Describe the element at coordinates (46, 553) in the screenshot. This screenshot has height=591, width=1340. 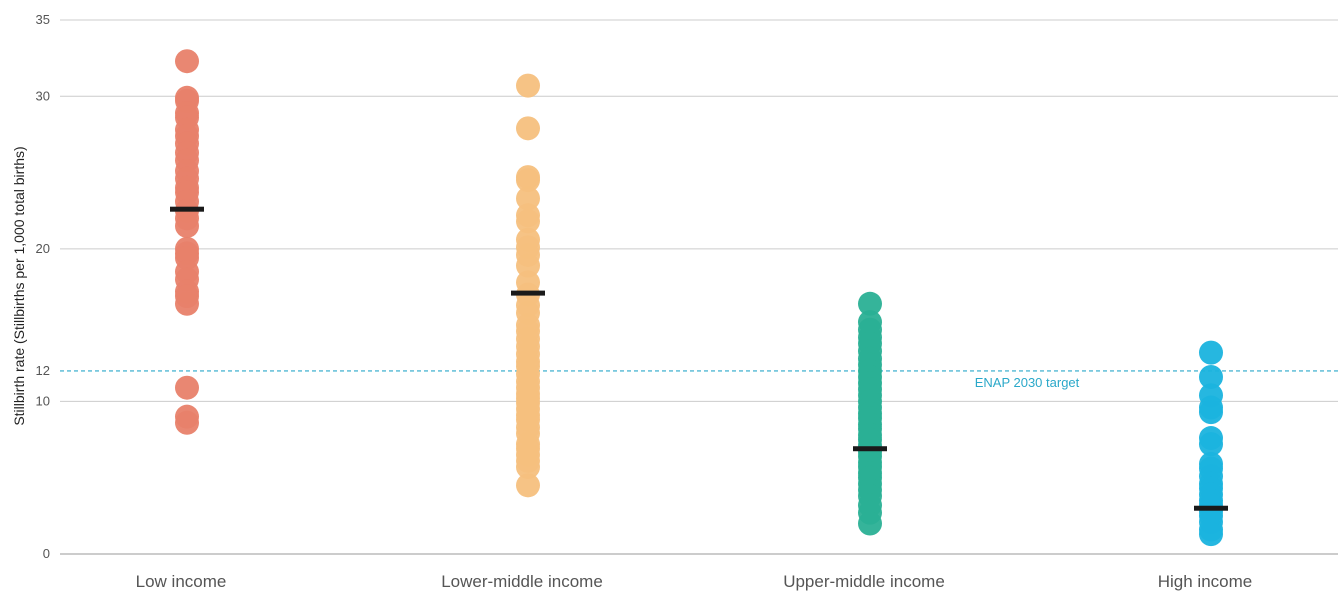
I see `y-tick-label: 0` at that location.